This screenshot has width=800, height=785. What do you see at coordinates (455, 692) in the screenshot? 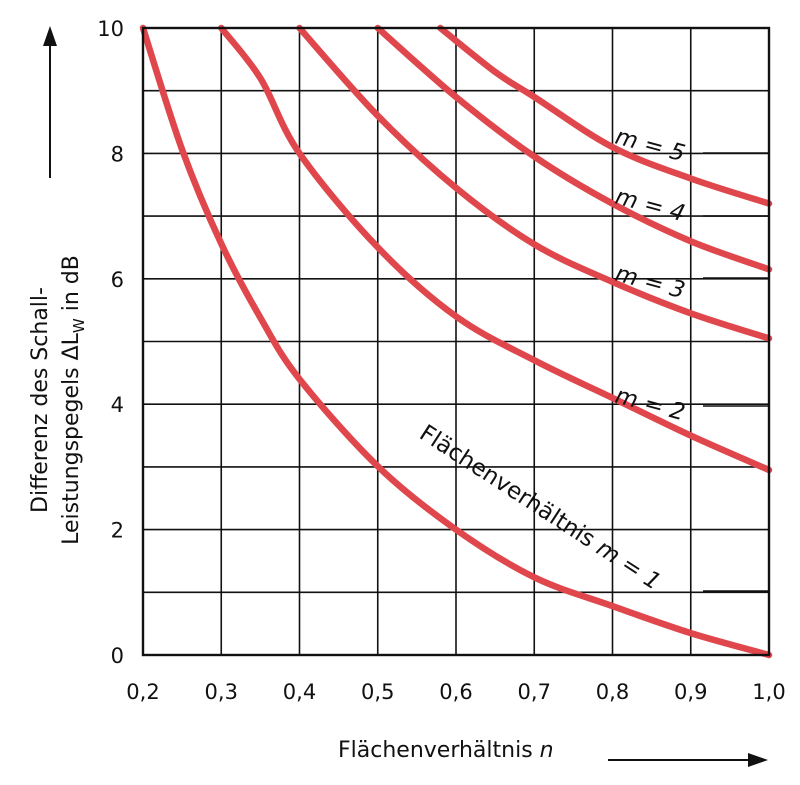
I see `x-tick-label: 0,6` at bounding box center [455, 692].